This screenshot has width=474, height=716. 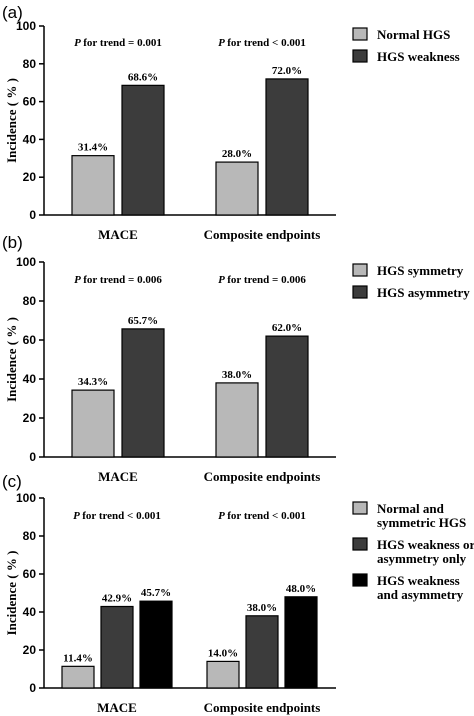 What do you see at coordinates (421, 522) in the screenshot?
I see `legend-label: symmetric HGS` at bounding box center [421, 522].